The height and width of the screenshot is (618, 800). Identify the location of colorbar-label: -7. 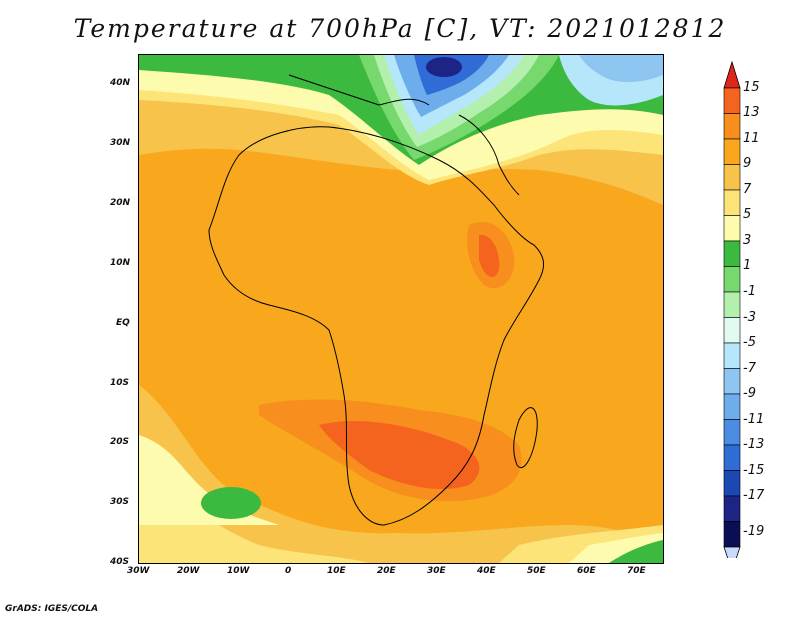
(749, 368).